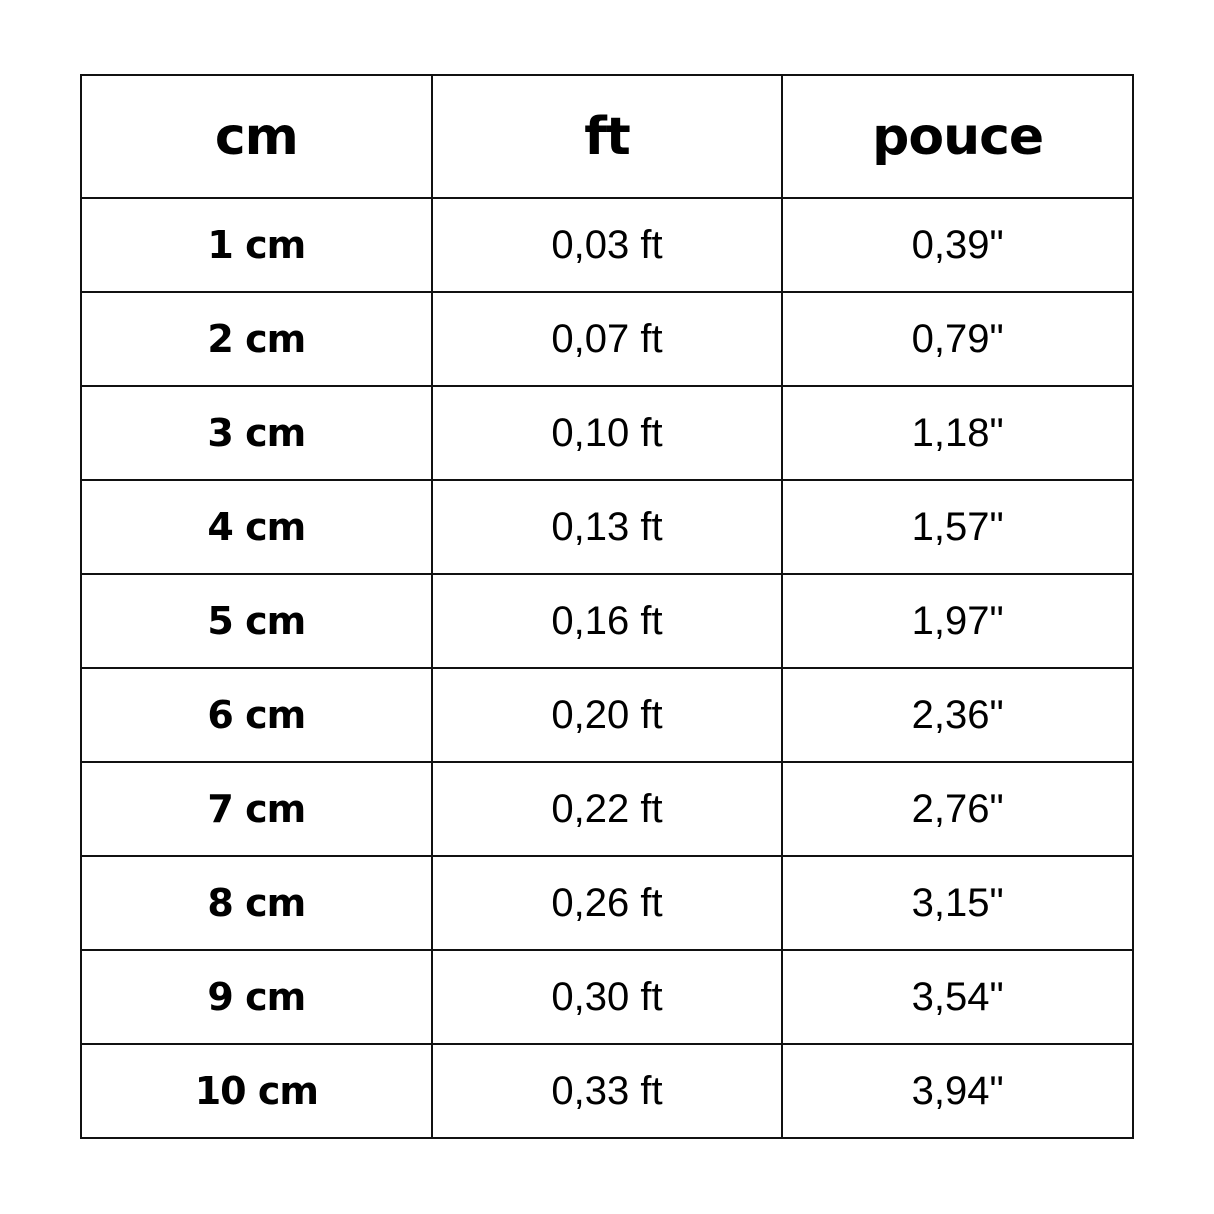  I want to click on cell-cm: 7 cm, so click(256, 809).